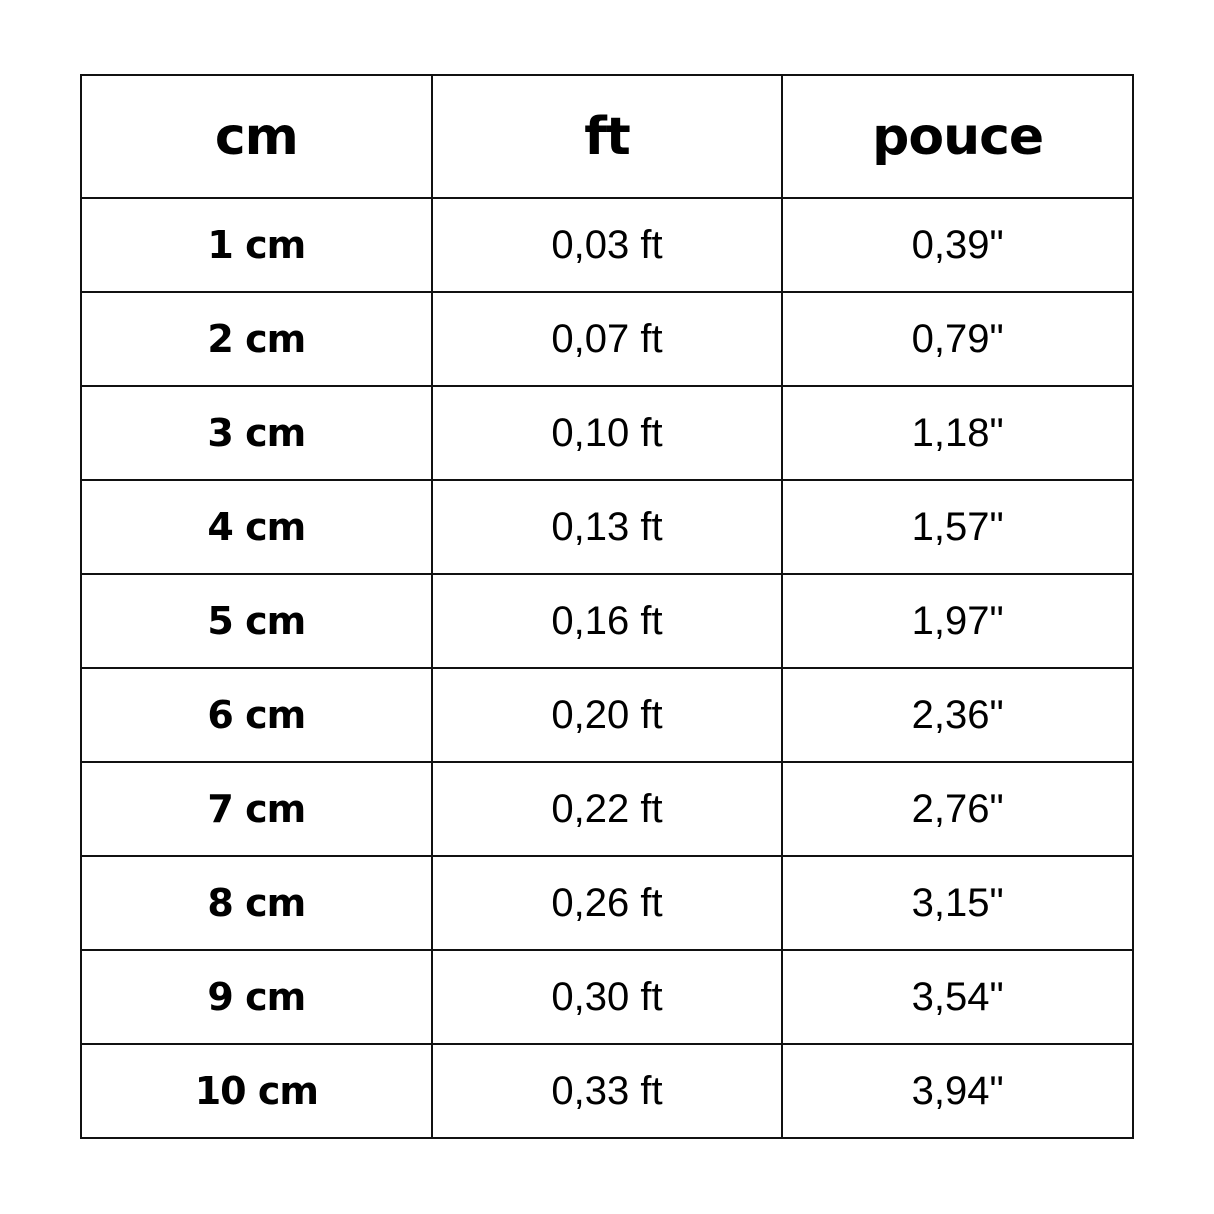  I want to click on cell-cm: 7 cm, so click(256, 809).